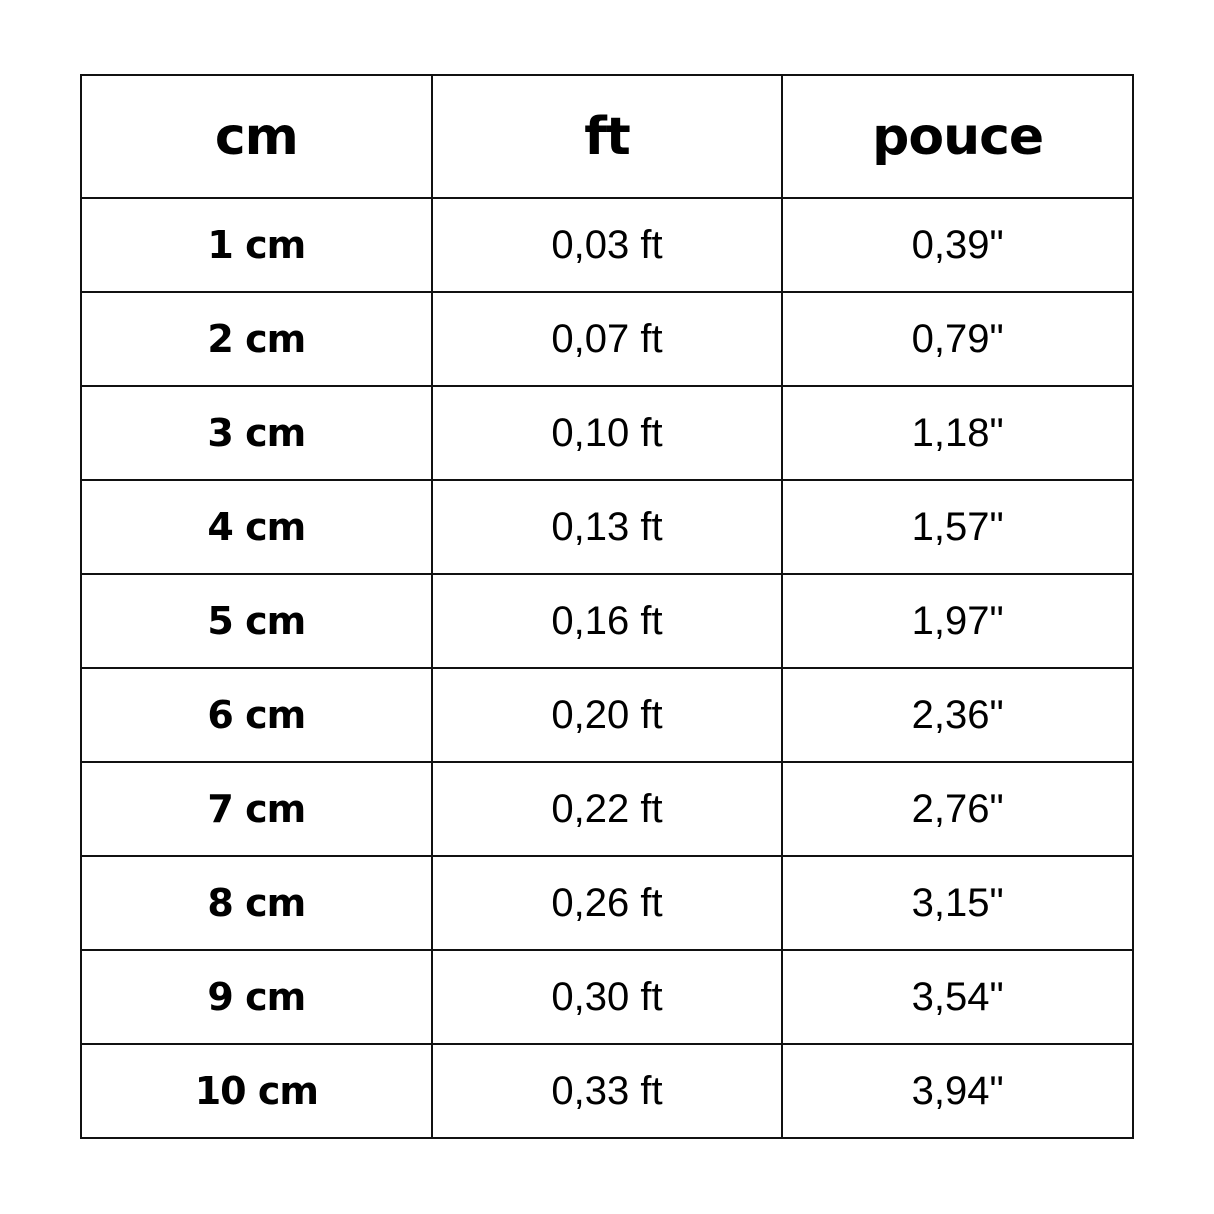  I want to click on cell-cm: 7 cm, so click(256, 809).